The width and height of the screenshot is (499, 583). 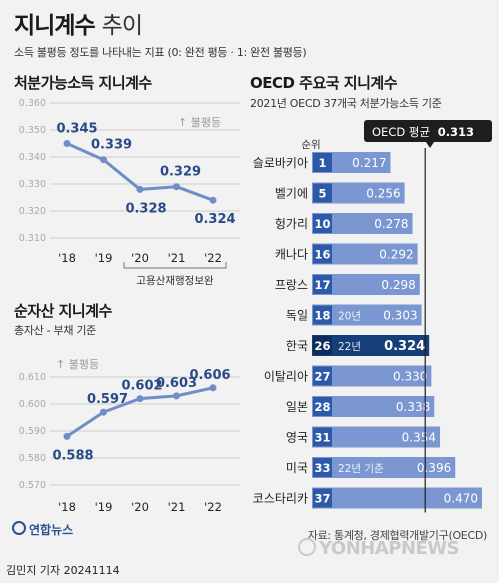 I want to click on x-tick-label: '19, so click(x=104, y=507).